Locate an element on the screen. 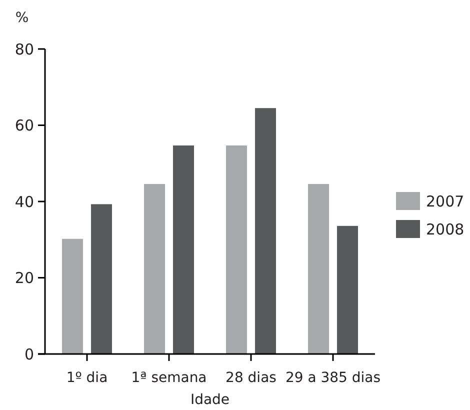 This screenshot has width=470, height=410. x-tick-label: 1º dia is located at coordinates (87, 378).